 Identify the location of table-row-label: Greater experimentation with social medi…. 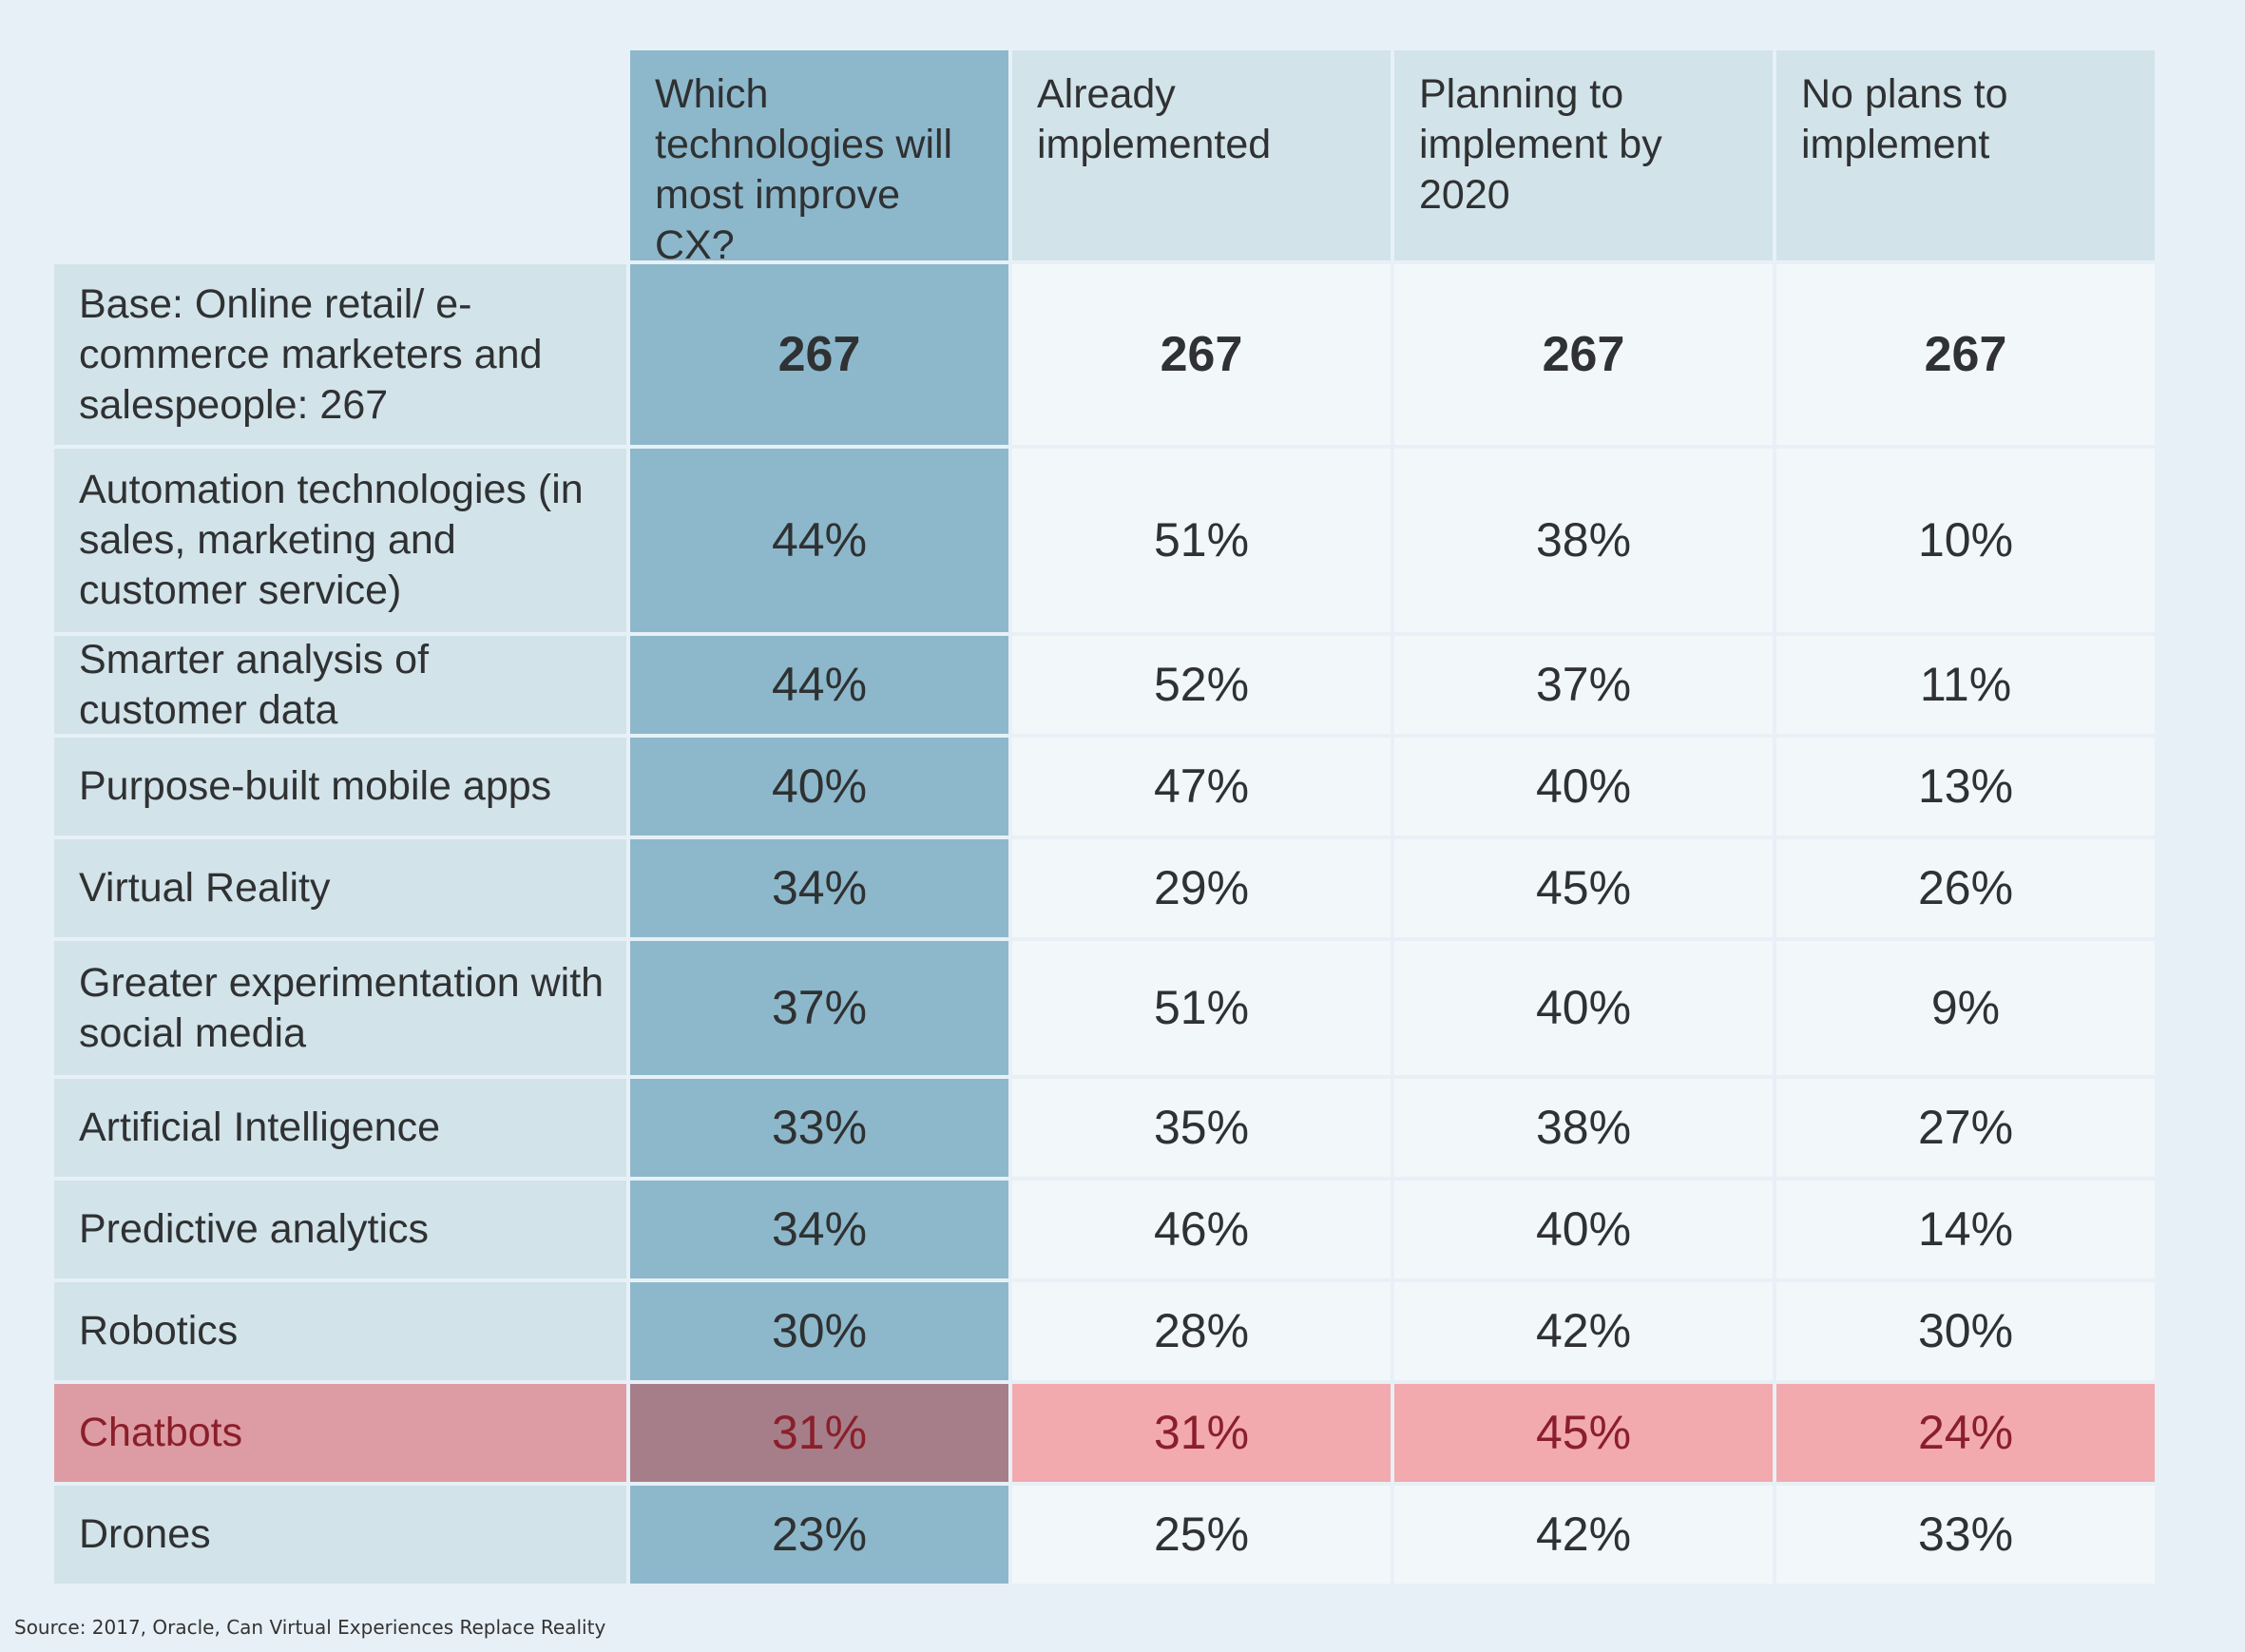
(340, 1008).